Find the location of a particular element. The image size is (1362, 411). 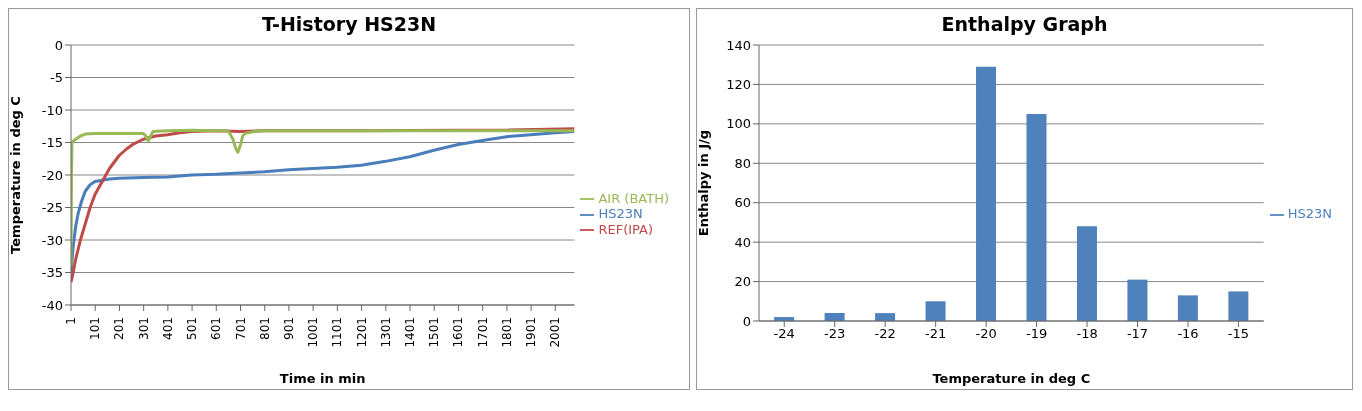

x-tick-label: -20 is located at coordinates (986, 334).